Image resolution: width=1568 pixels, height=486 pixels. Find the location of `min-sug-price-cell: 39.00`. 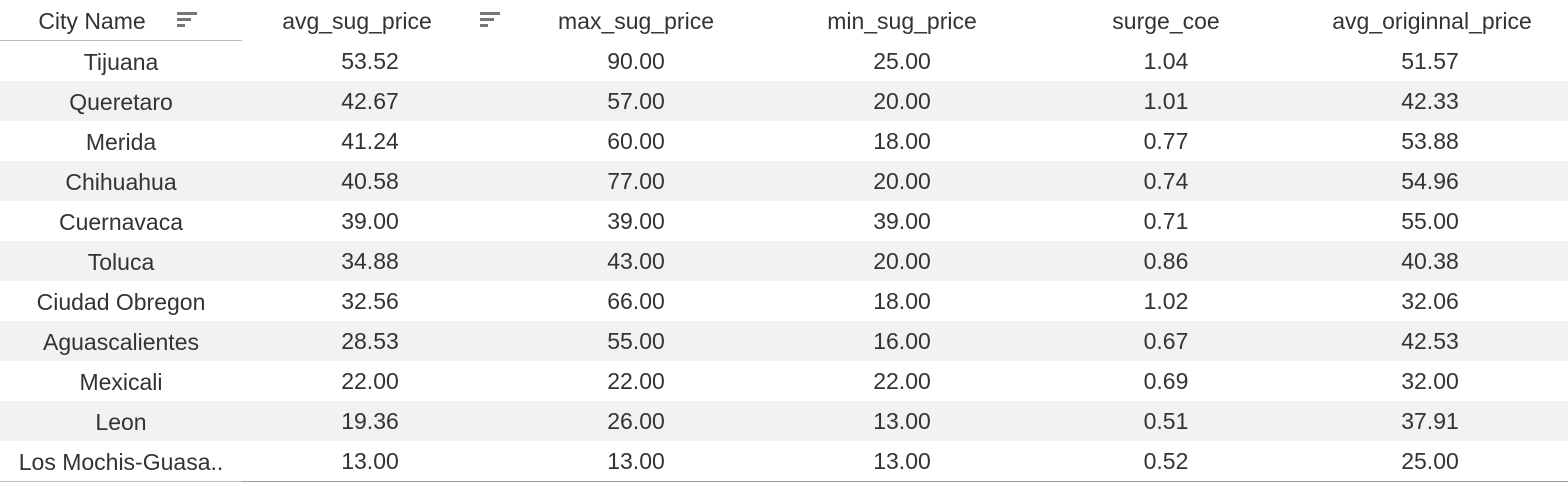

min-sug-price-cell: 39.00 is located at coordinates (902, 221).